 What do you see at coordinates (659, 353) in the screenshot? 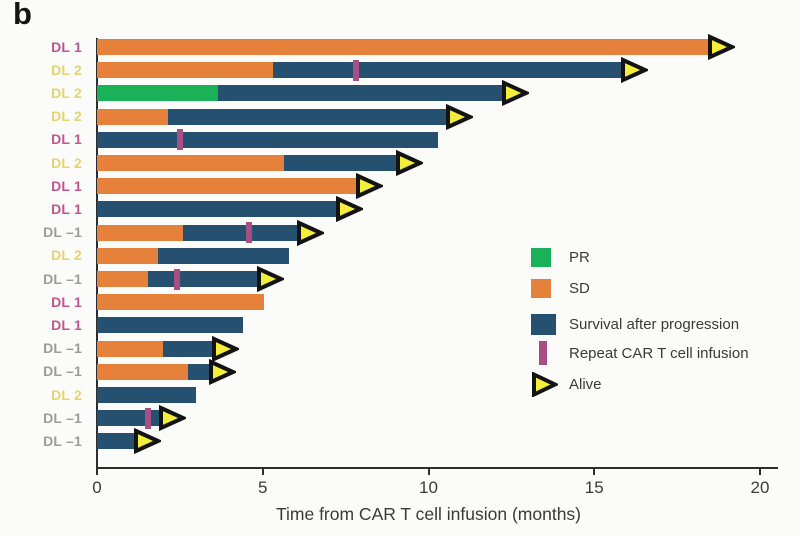
I see `legend-label-repeat-infusion: Repeat CAR T cell infusion` at bounding box center [659, 353].